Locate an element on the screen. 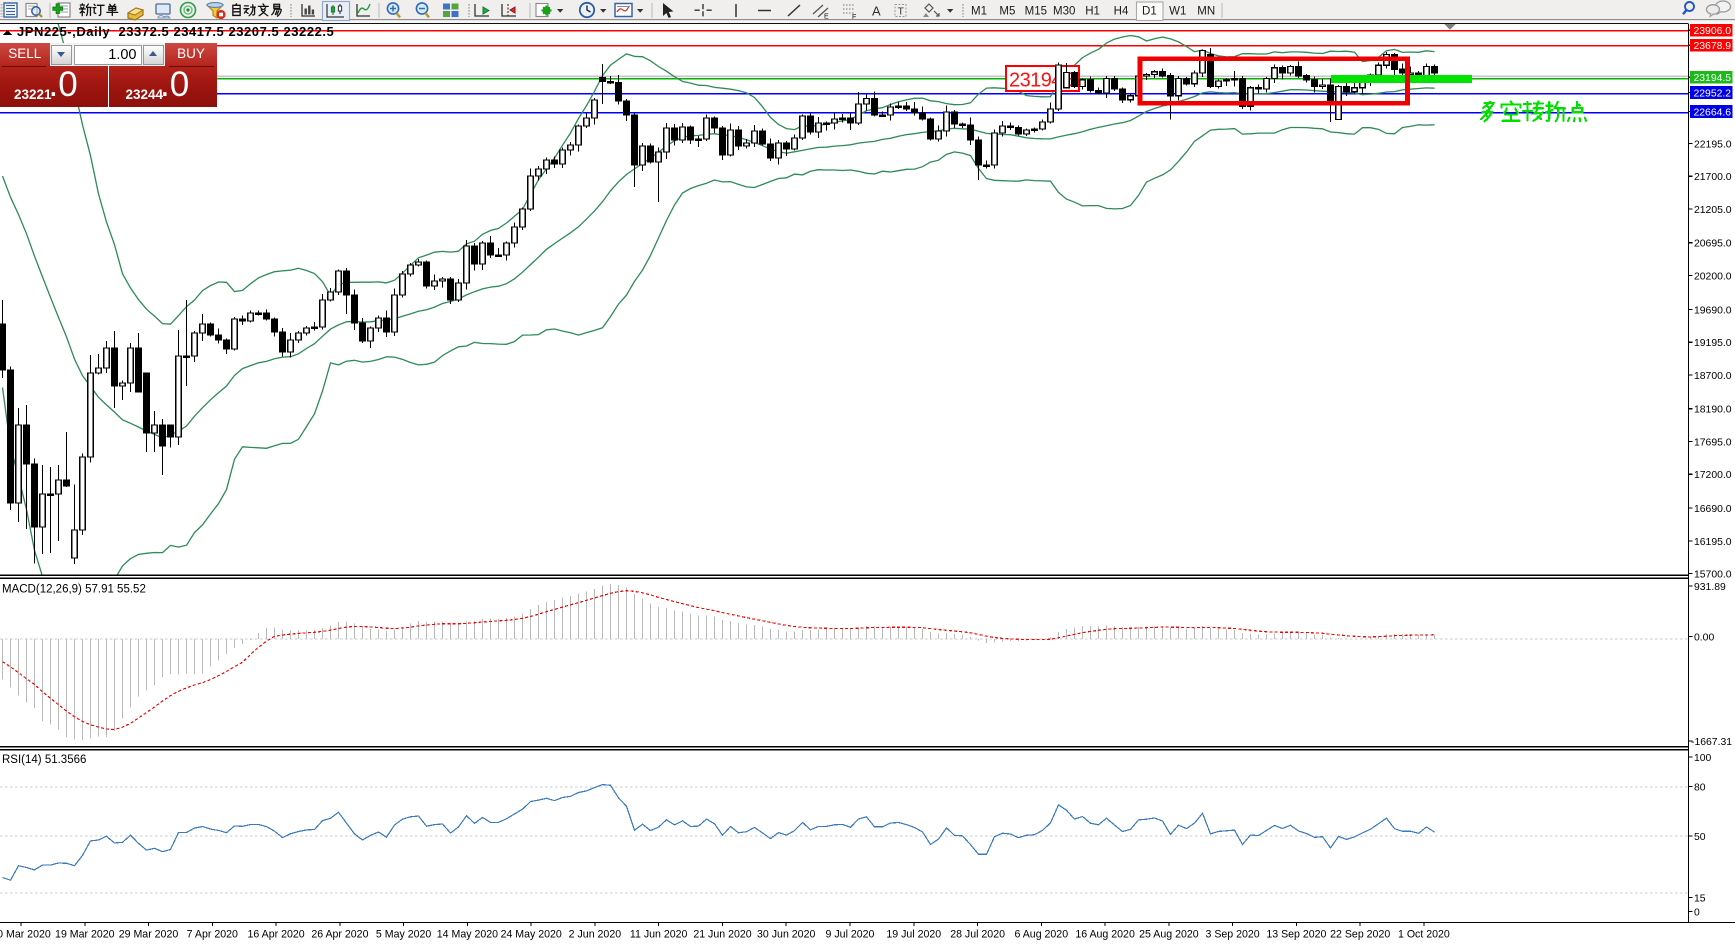 This screenshot has width=1735, height=944. svg-text: 100 is located at coordinates (1703, 758).